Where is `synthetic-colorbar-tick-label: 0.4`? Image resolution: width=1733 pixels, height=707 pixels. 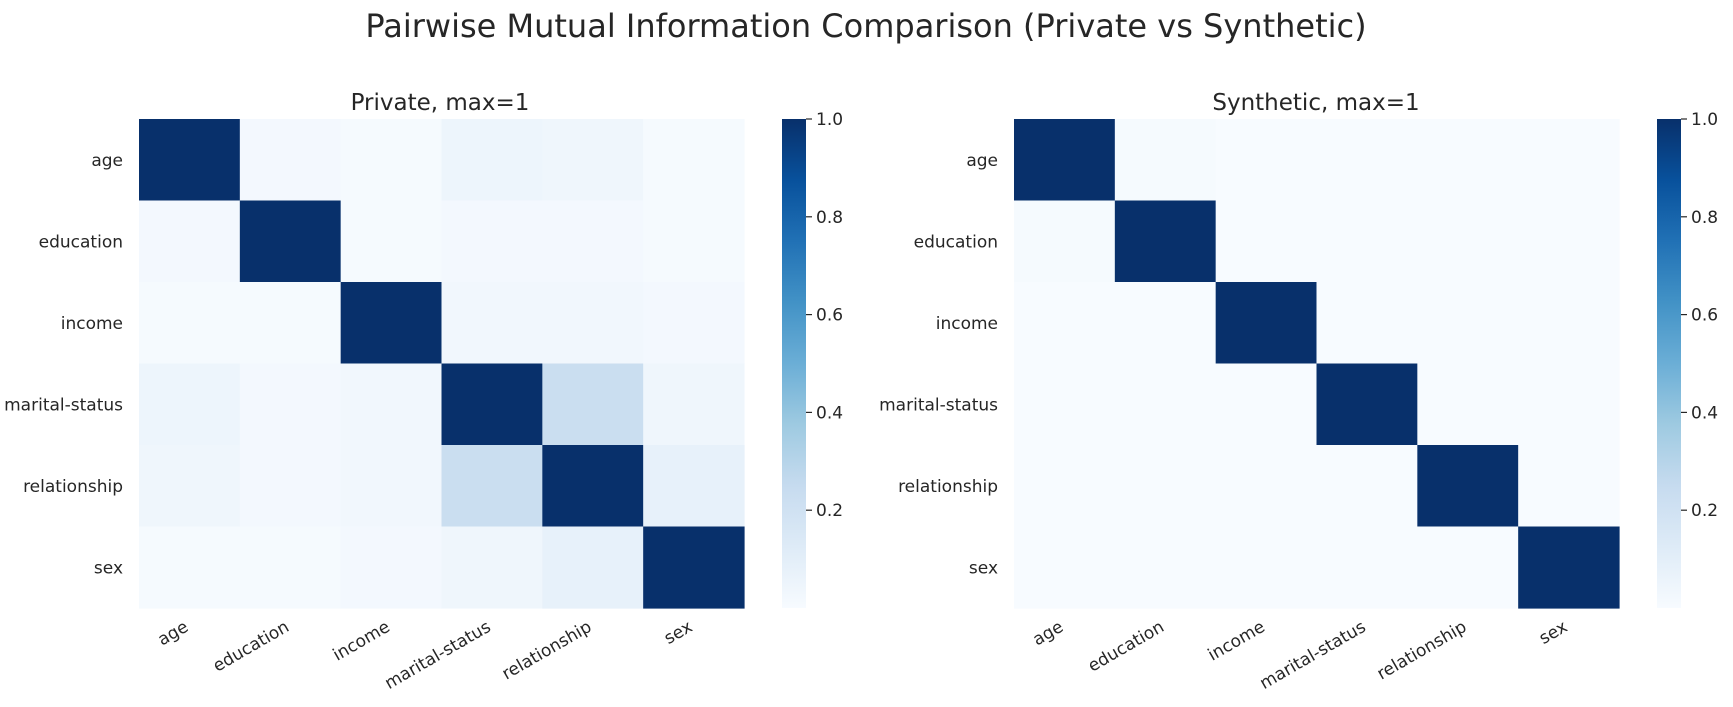 synthetic-colorbar-tick-label: 0.4 is located at coordinates (1704, 413).